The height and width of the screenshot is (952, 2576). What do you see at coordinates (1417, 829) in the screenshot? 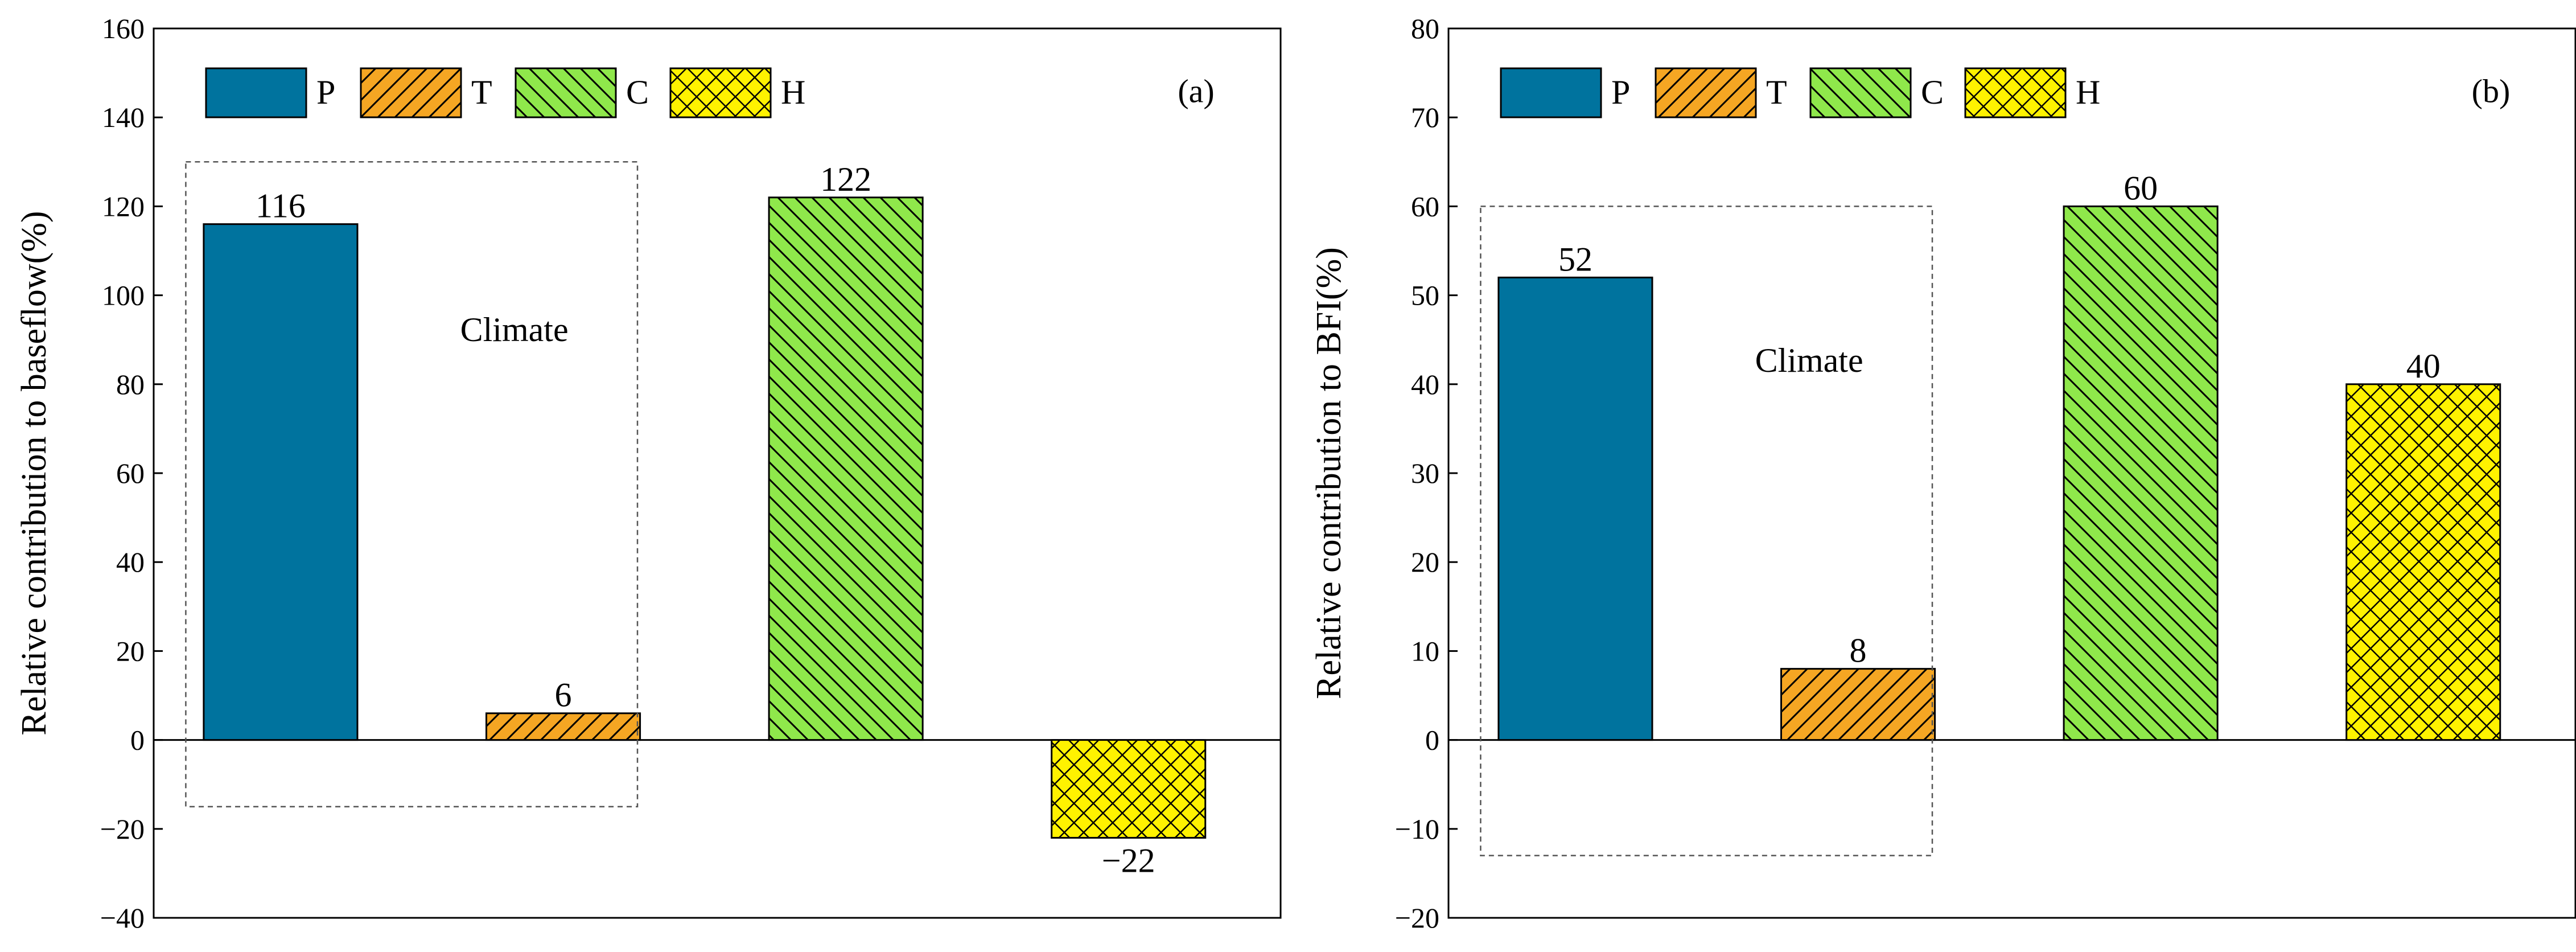
I see `y-tick-label: −10` at bounding box center [1417, 829].